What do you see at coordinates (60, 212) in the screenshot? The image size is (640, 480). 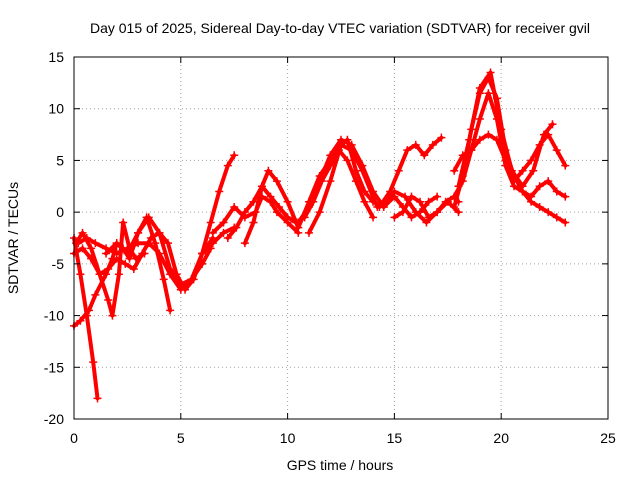 I see `y-tick-label: 0` at bounding box center [60, 212].